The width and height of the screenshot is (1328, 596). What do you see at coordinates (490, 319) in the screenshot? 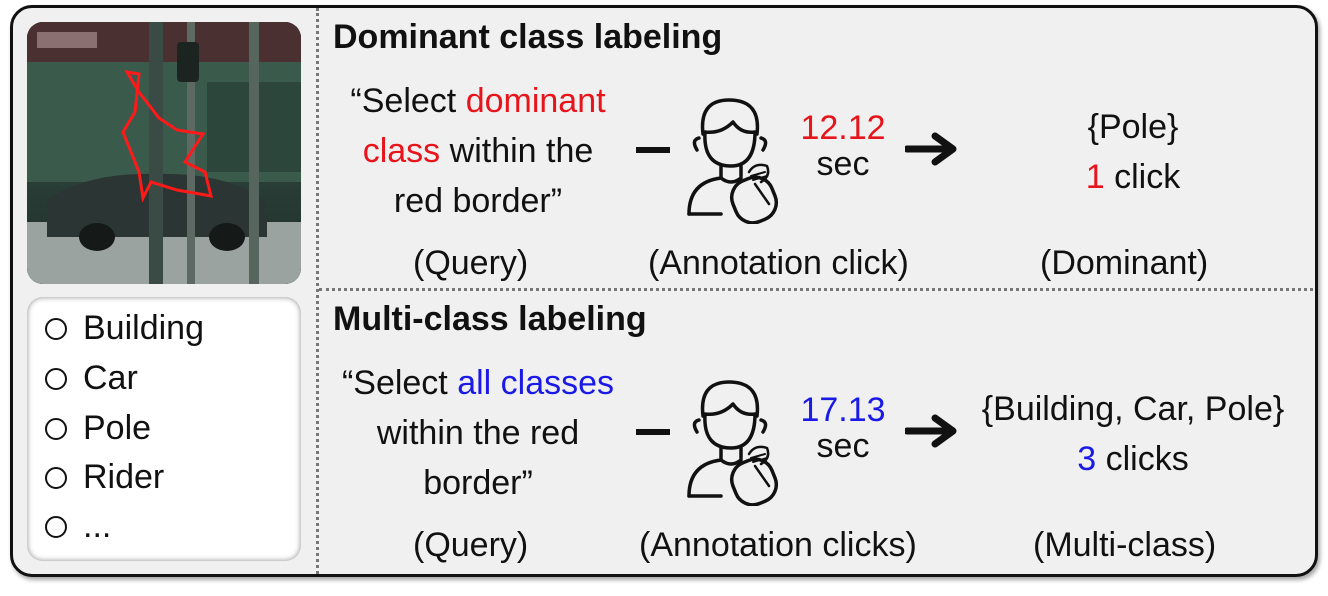
I see `multi-section-title: Multi-class labeling` at bounding box center [490, 319].